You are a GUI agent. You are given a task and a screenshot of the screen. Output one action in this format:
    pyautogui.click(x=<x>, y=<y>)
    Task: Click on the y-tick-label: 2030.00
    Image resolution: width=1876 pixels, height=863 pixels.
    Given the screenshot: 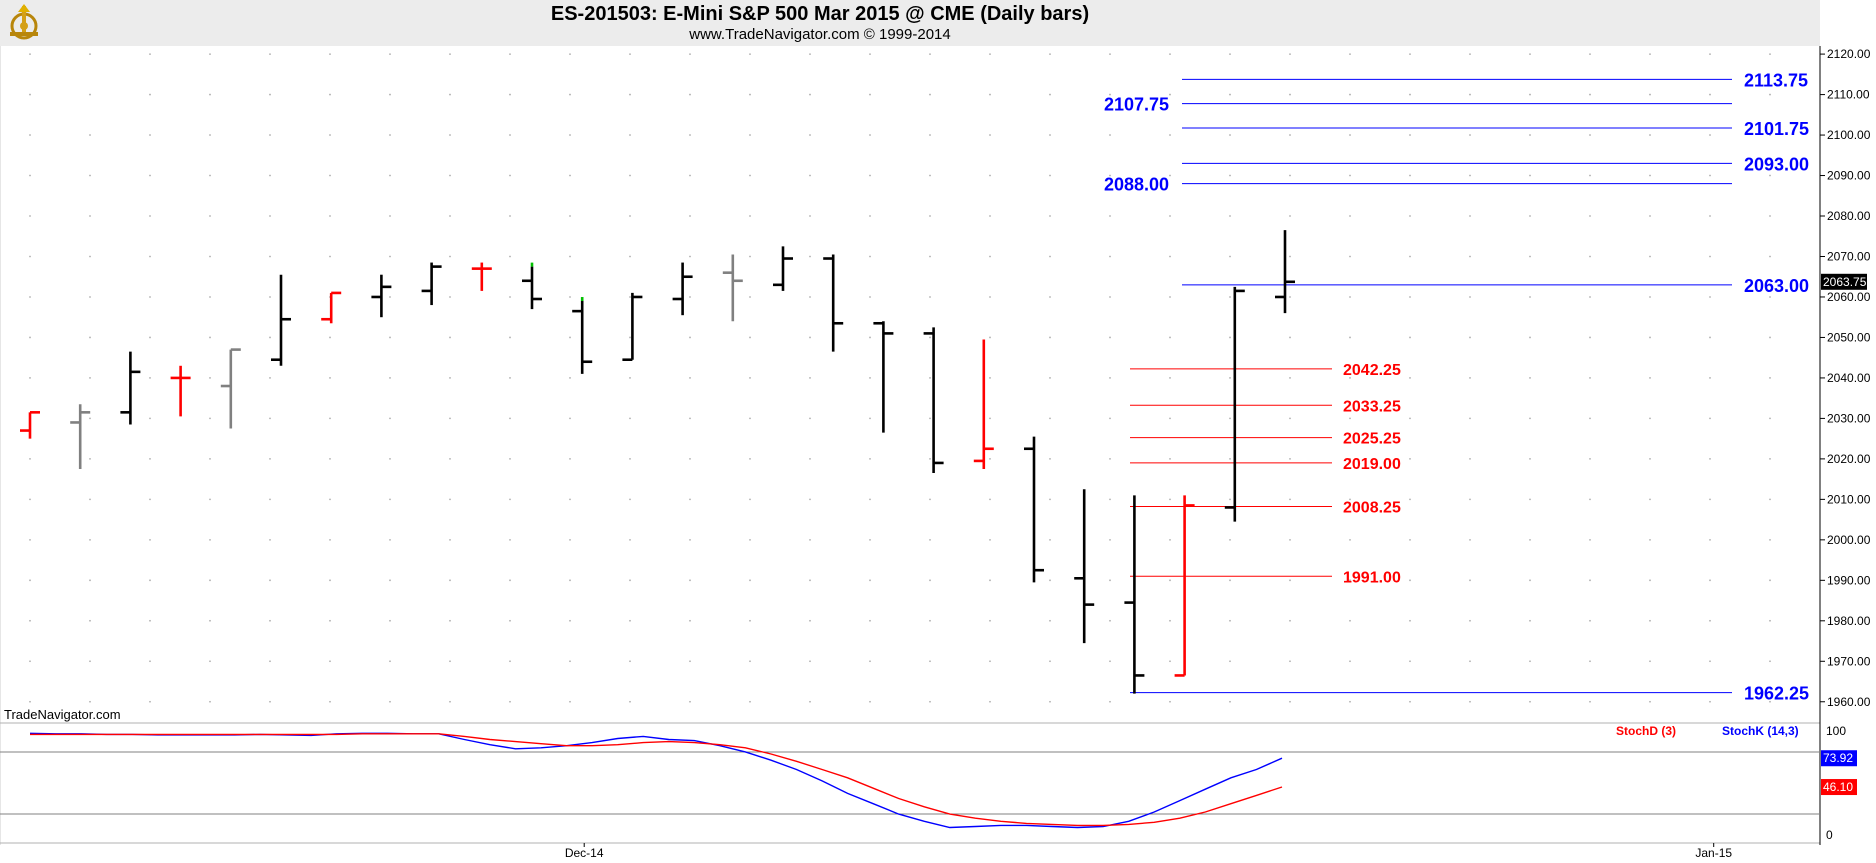 What is the action you would take?
    pyautogui.click(x=1849, y=418)
    